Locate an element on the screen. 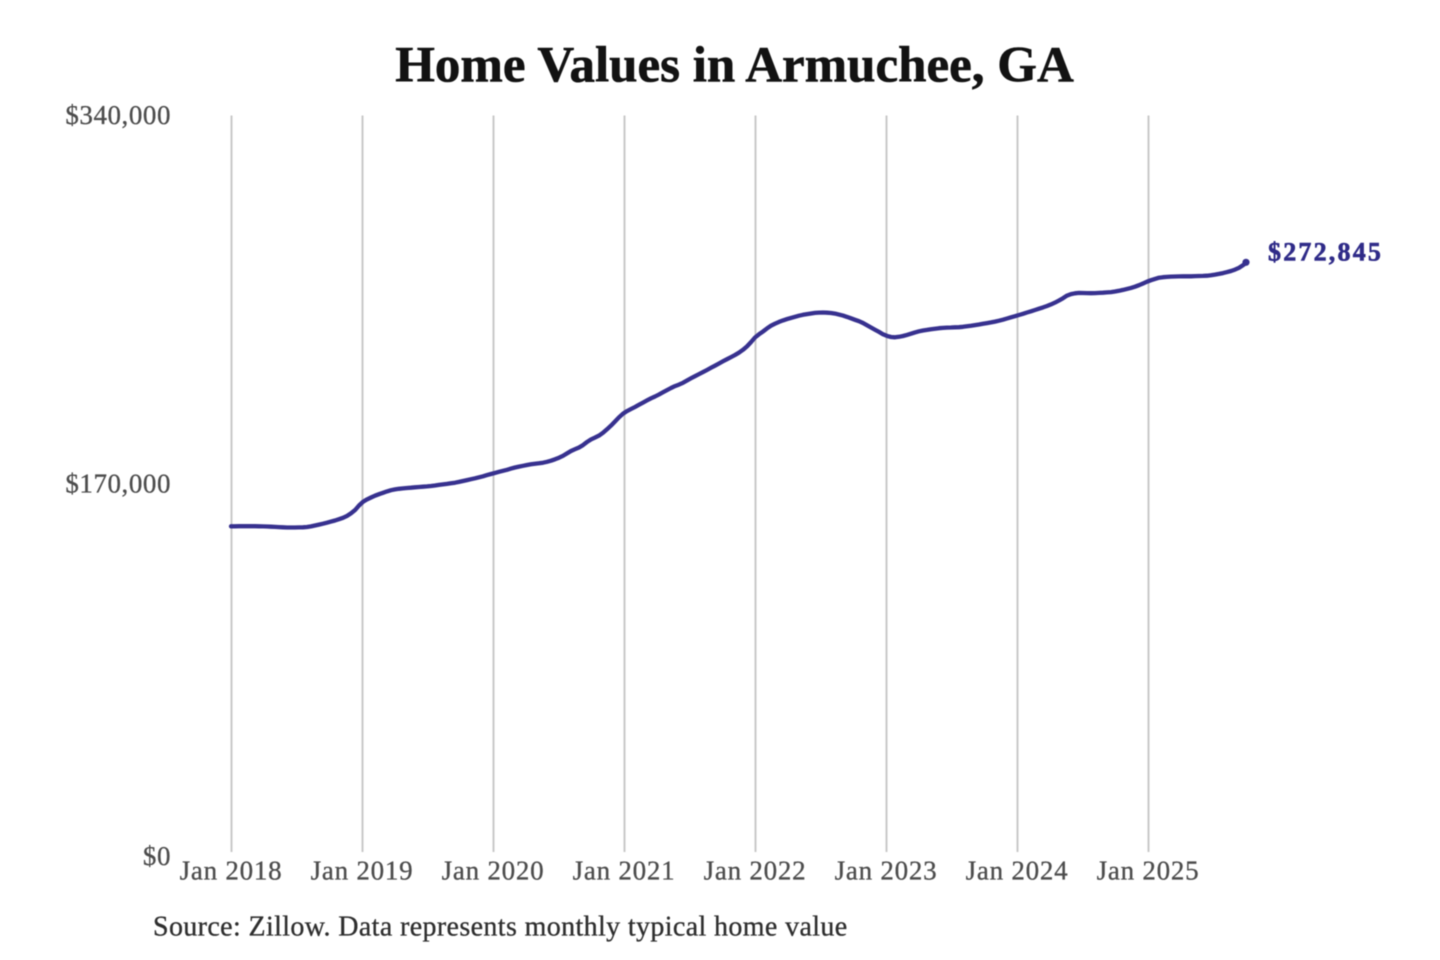 The width and height of the screenshot is (1440, 960). svg-text: Jan 2022 is located at coordinates (755, 871).